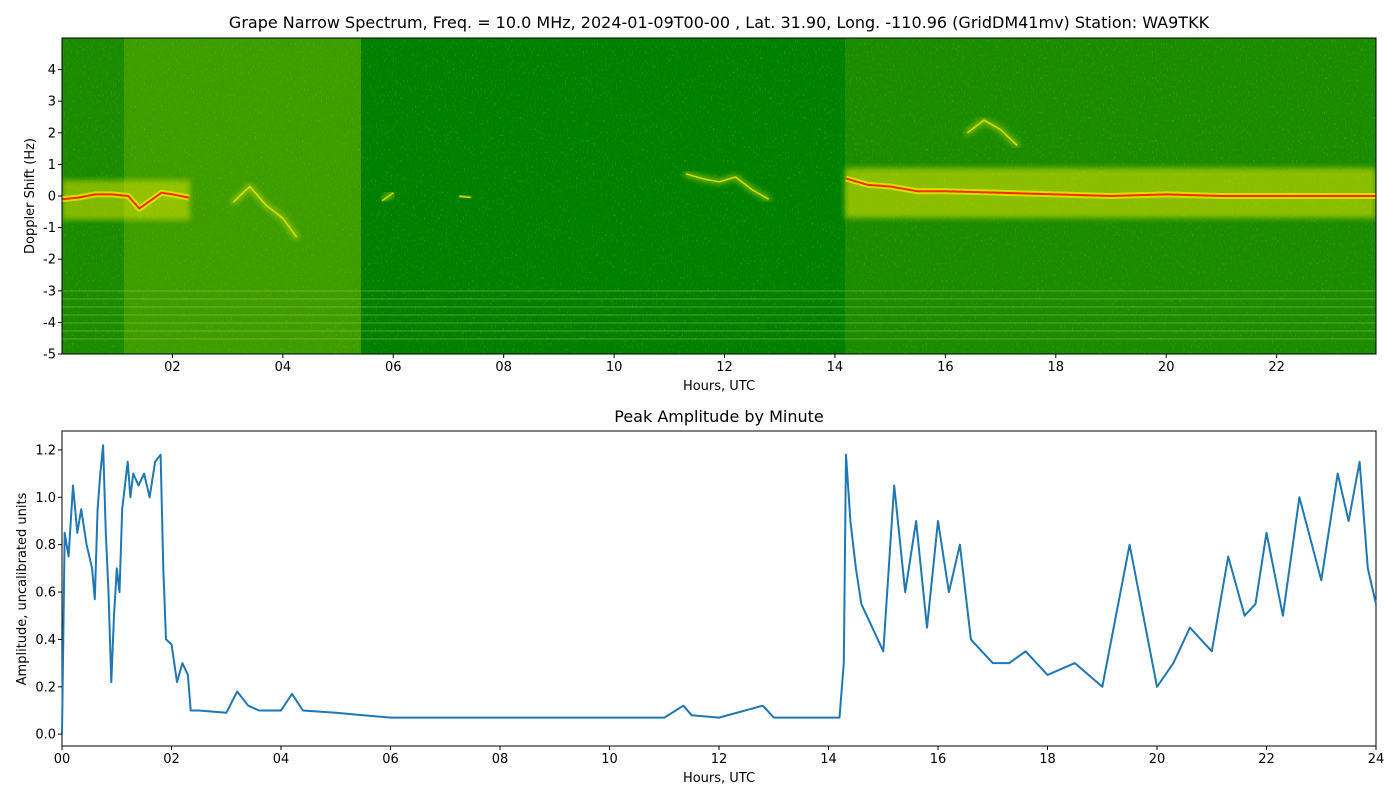  Describe the element at coordinates (49, 323) in the screenshot. I see `y-tick-label: -4` at that location.